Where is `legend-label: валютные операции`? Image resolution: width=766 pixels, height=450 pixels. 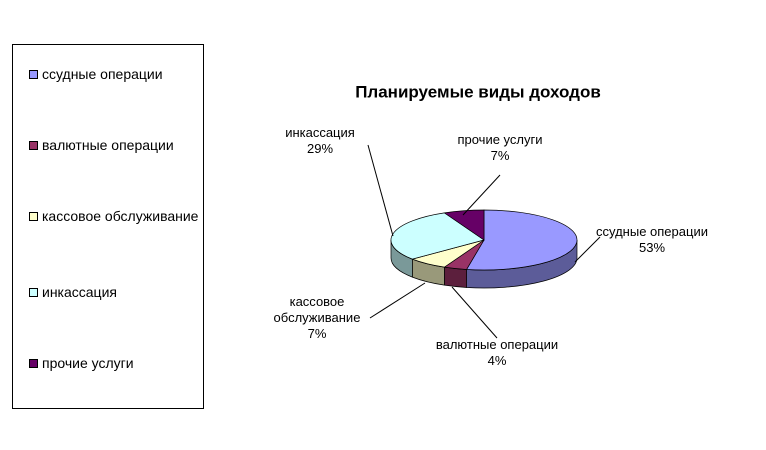
legend-label: валютные операции is located at coordinates (108, 145).